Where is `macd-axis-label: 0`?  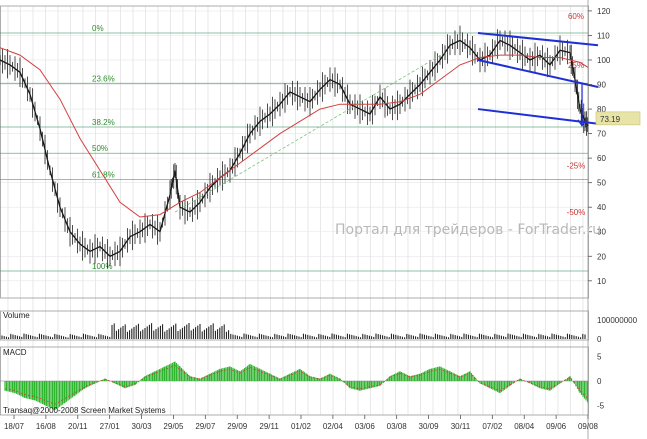 macd-axis-label: 0 is located at coordinates (599, 381).